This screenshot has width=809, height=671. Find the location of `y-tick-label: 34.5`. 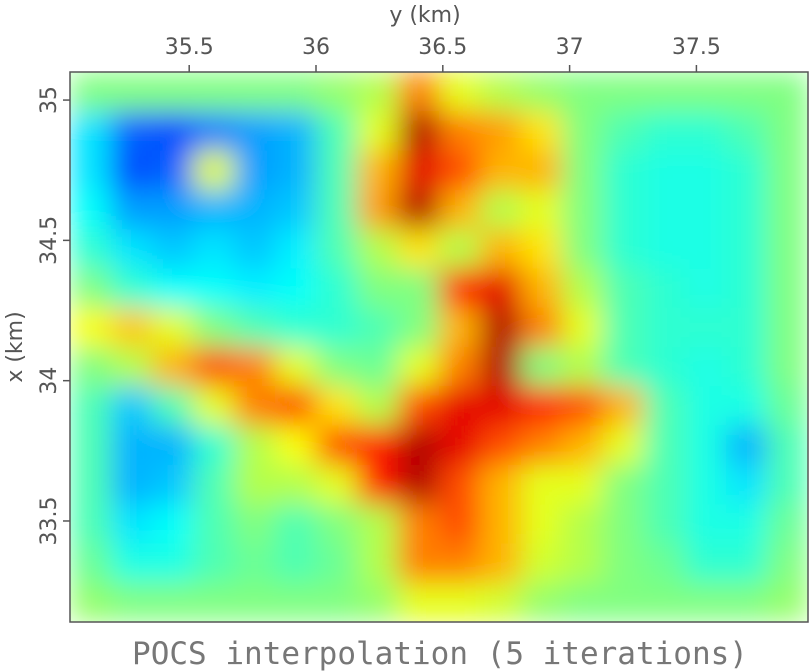

y-tick-label: 34.5 is located at coordinates (49, 240).